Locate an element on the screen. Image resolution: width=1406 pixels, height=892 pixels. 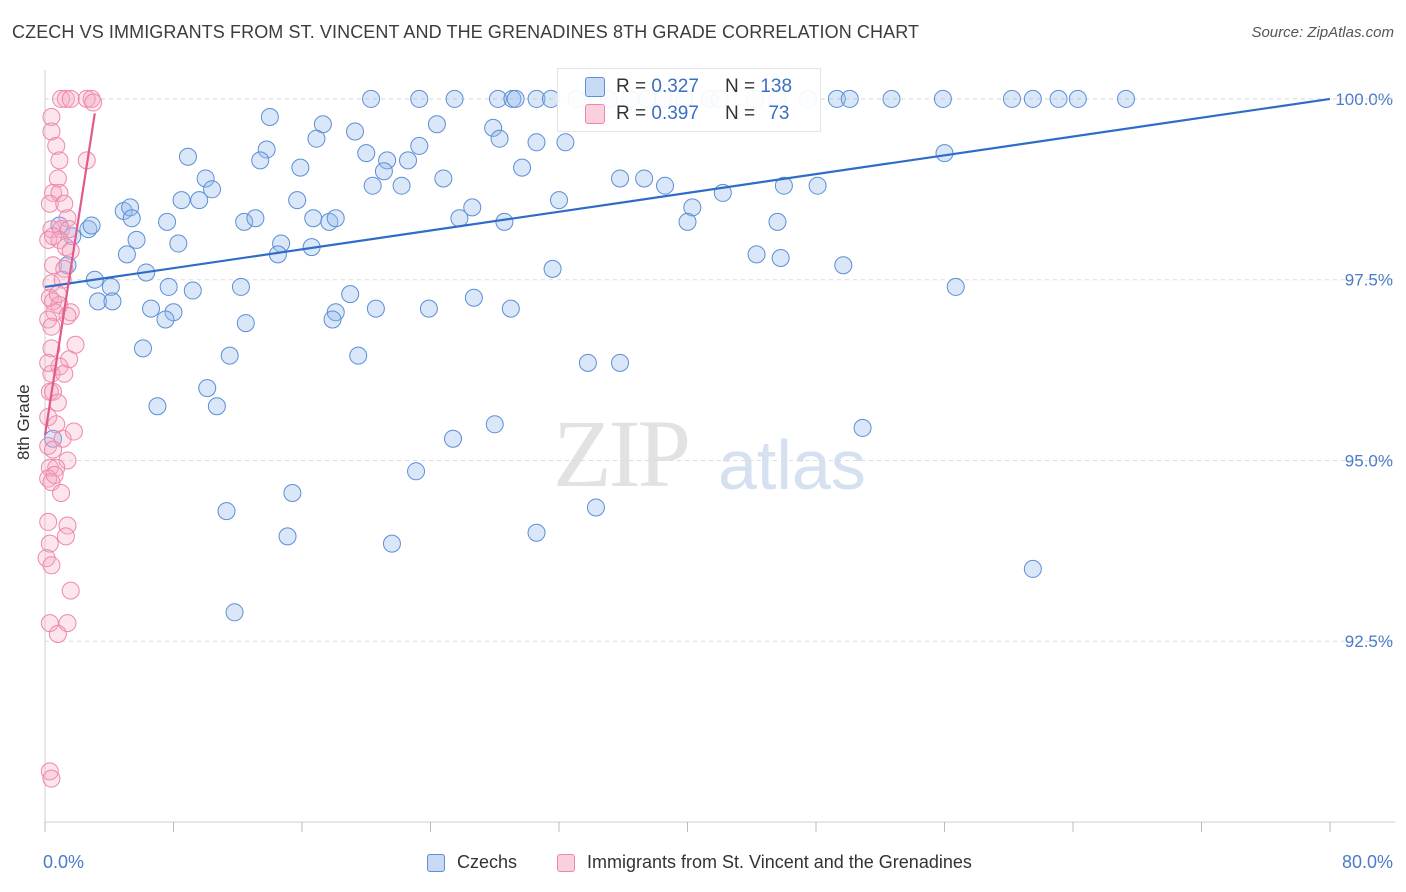
legend-swatch-svg is located at coordinates (566, 862).